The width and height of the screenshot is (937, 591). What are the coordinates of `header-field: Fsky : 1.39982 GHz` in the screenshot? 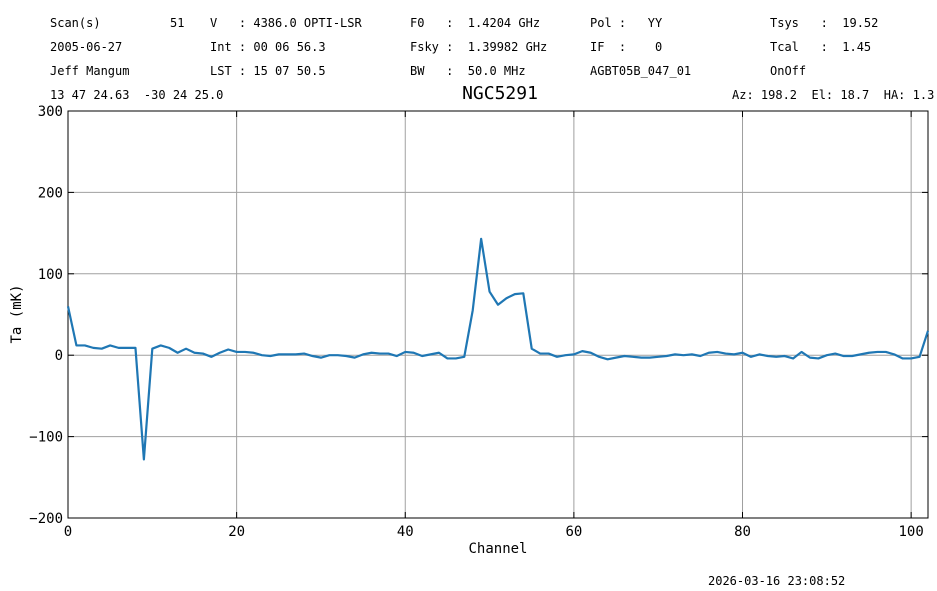 It's located at (478, 47).